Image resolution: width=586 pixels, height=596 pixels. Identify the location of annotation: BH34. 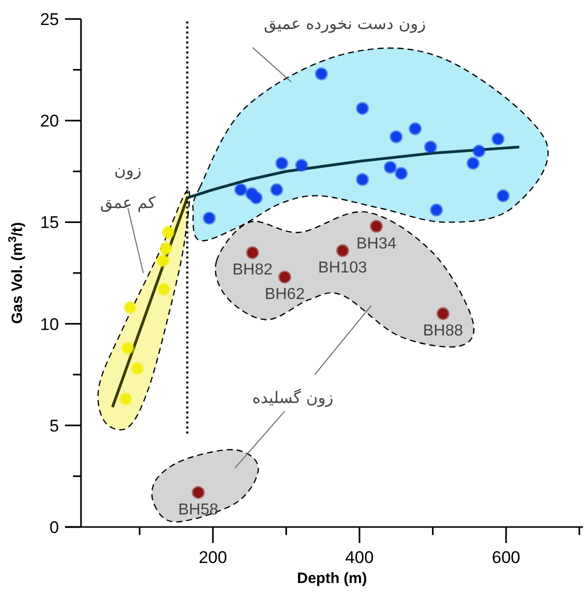
(376, 243).